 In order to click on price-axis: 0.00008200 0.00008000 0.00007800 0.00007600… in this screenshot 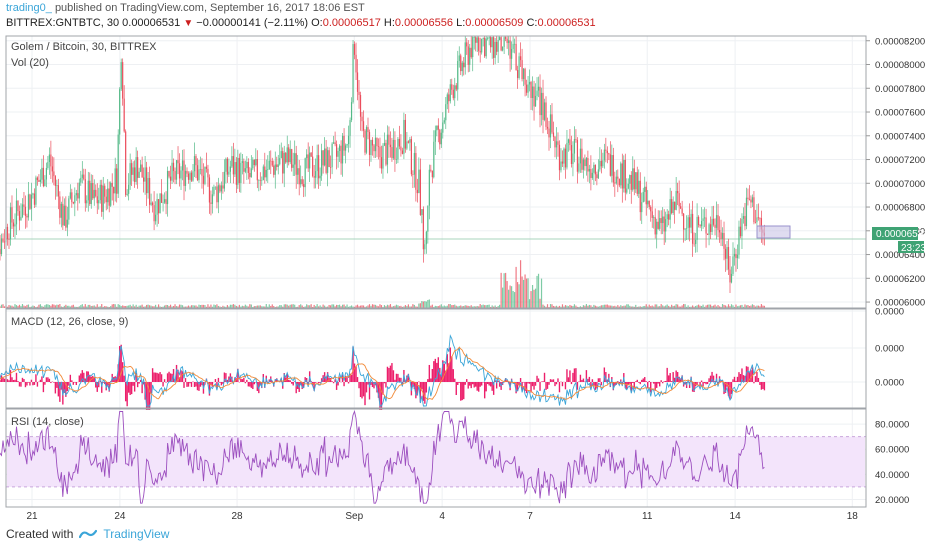, I will do `click(895, 271)`.